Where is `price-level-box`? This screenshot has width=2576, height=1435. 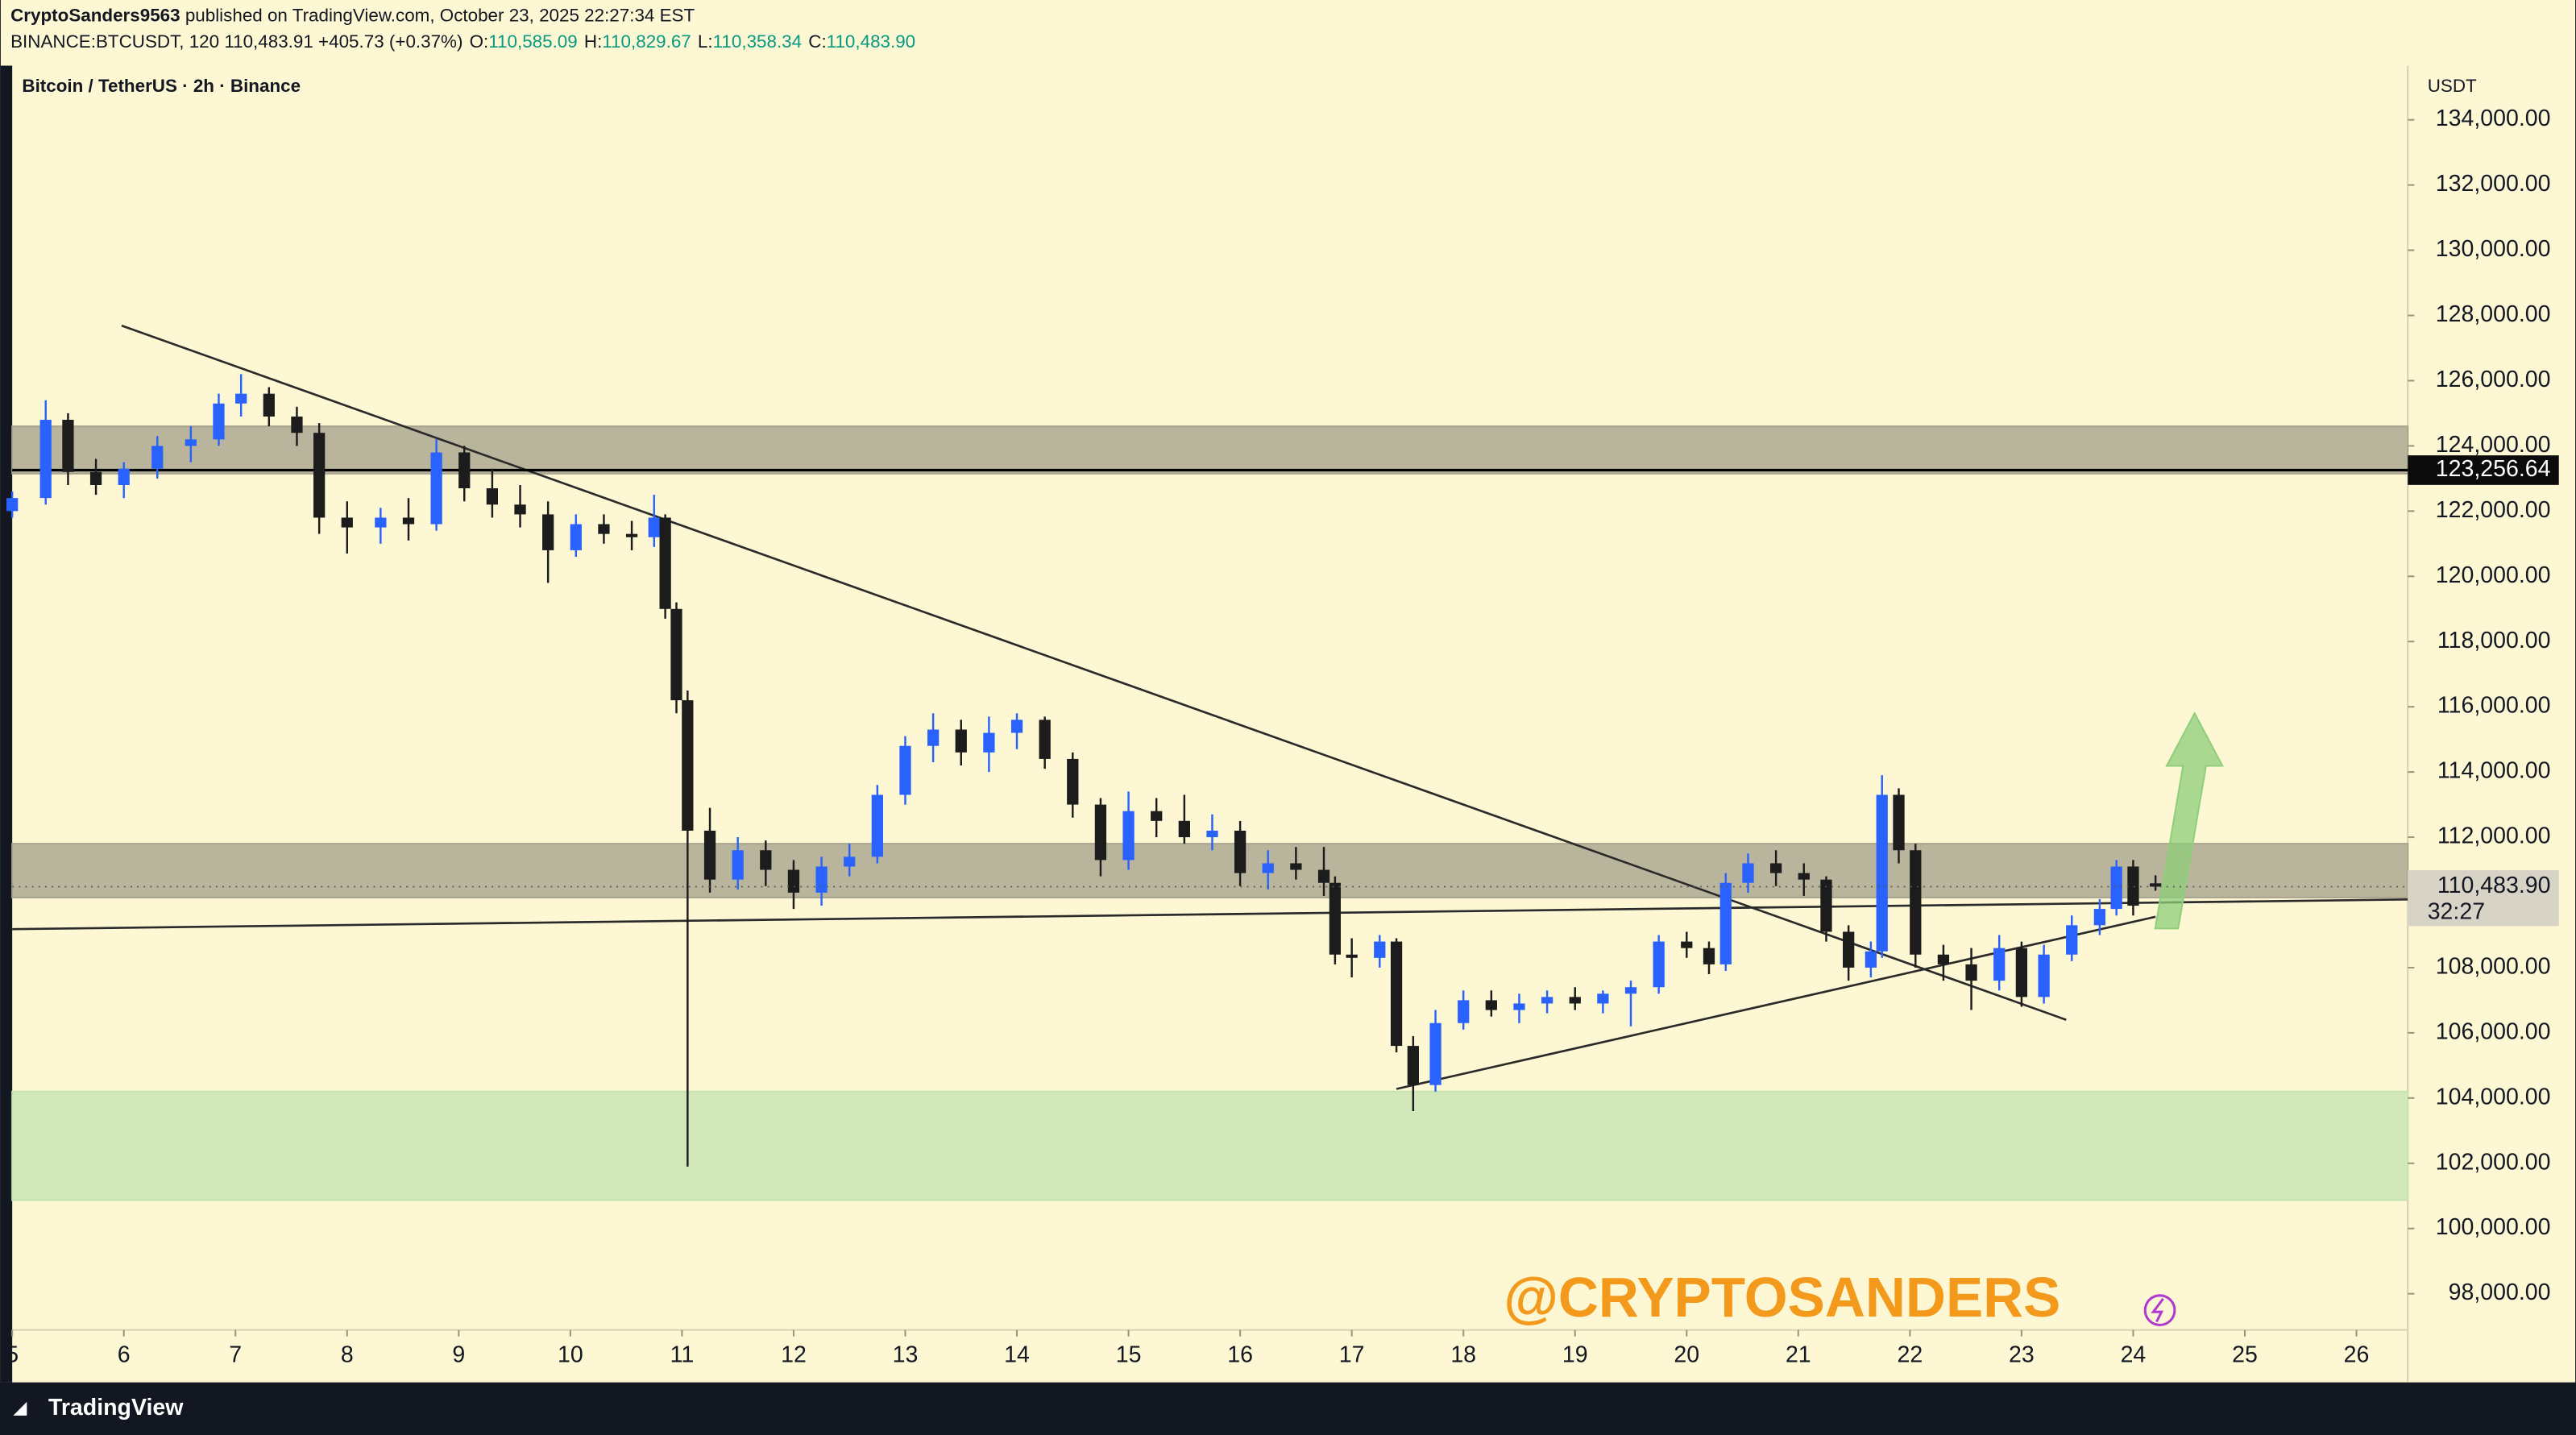
price-level-box is located at coordinates (2483, 470).